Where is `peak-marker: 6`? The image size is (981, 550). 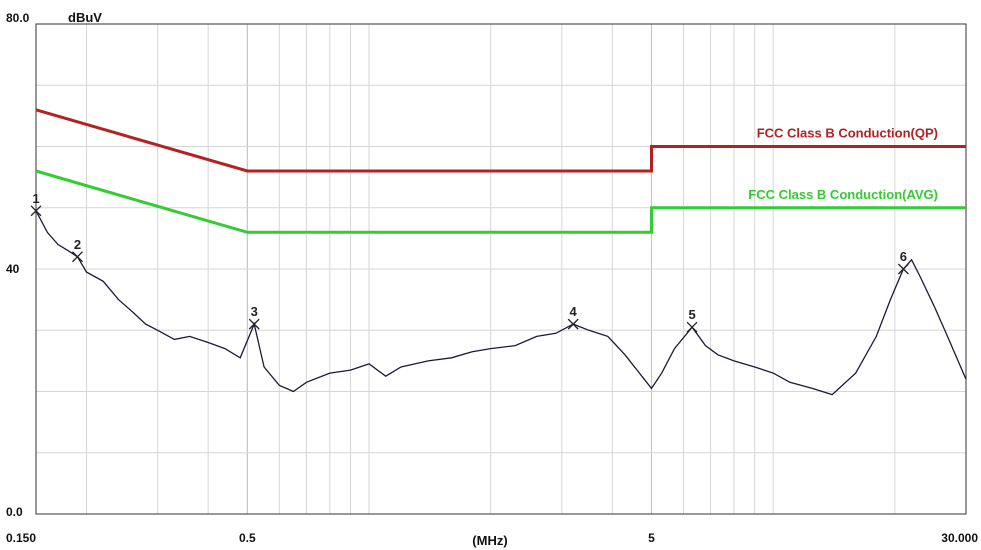
peak-marker: 6 is located at coordinates (903, 262).